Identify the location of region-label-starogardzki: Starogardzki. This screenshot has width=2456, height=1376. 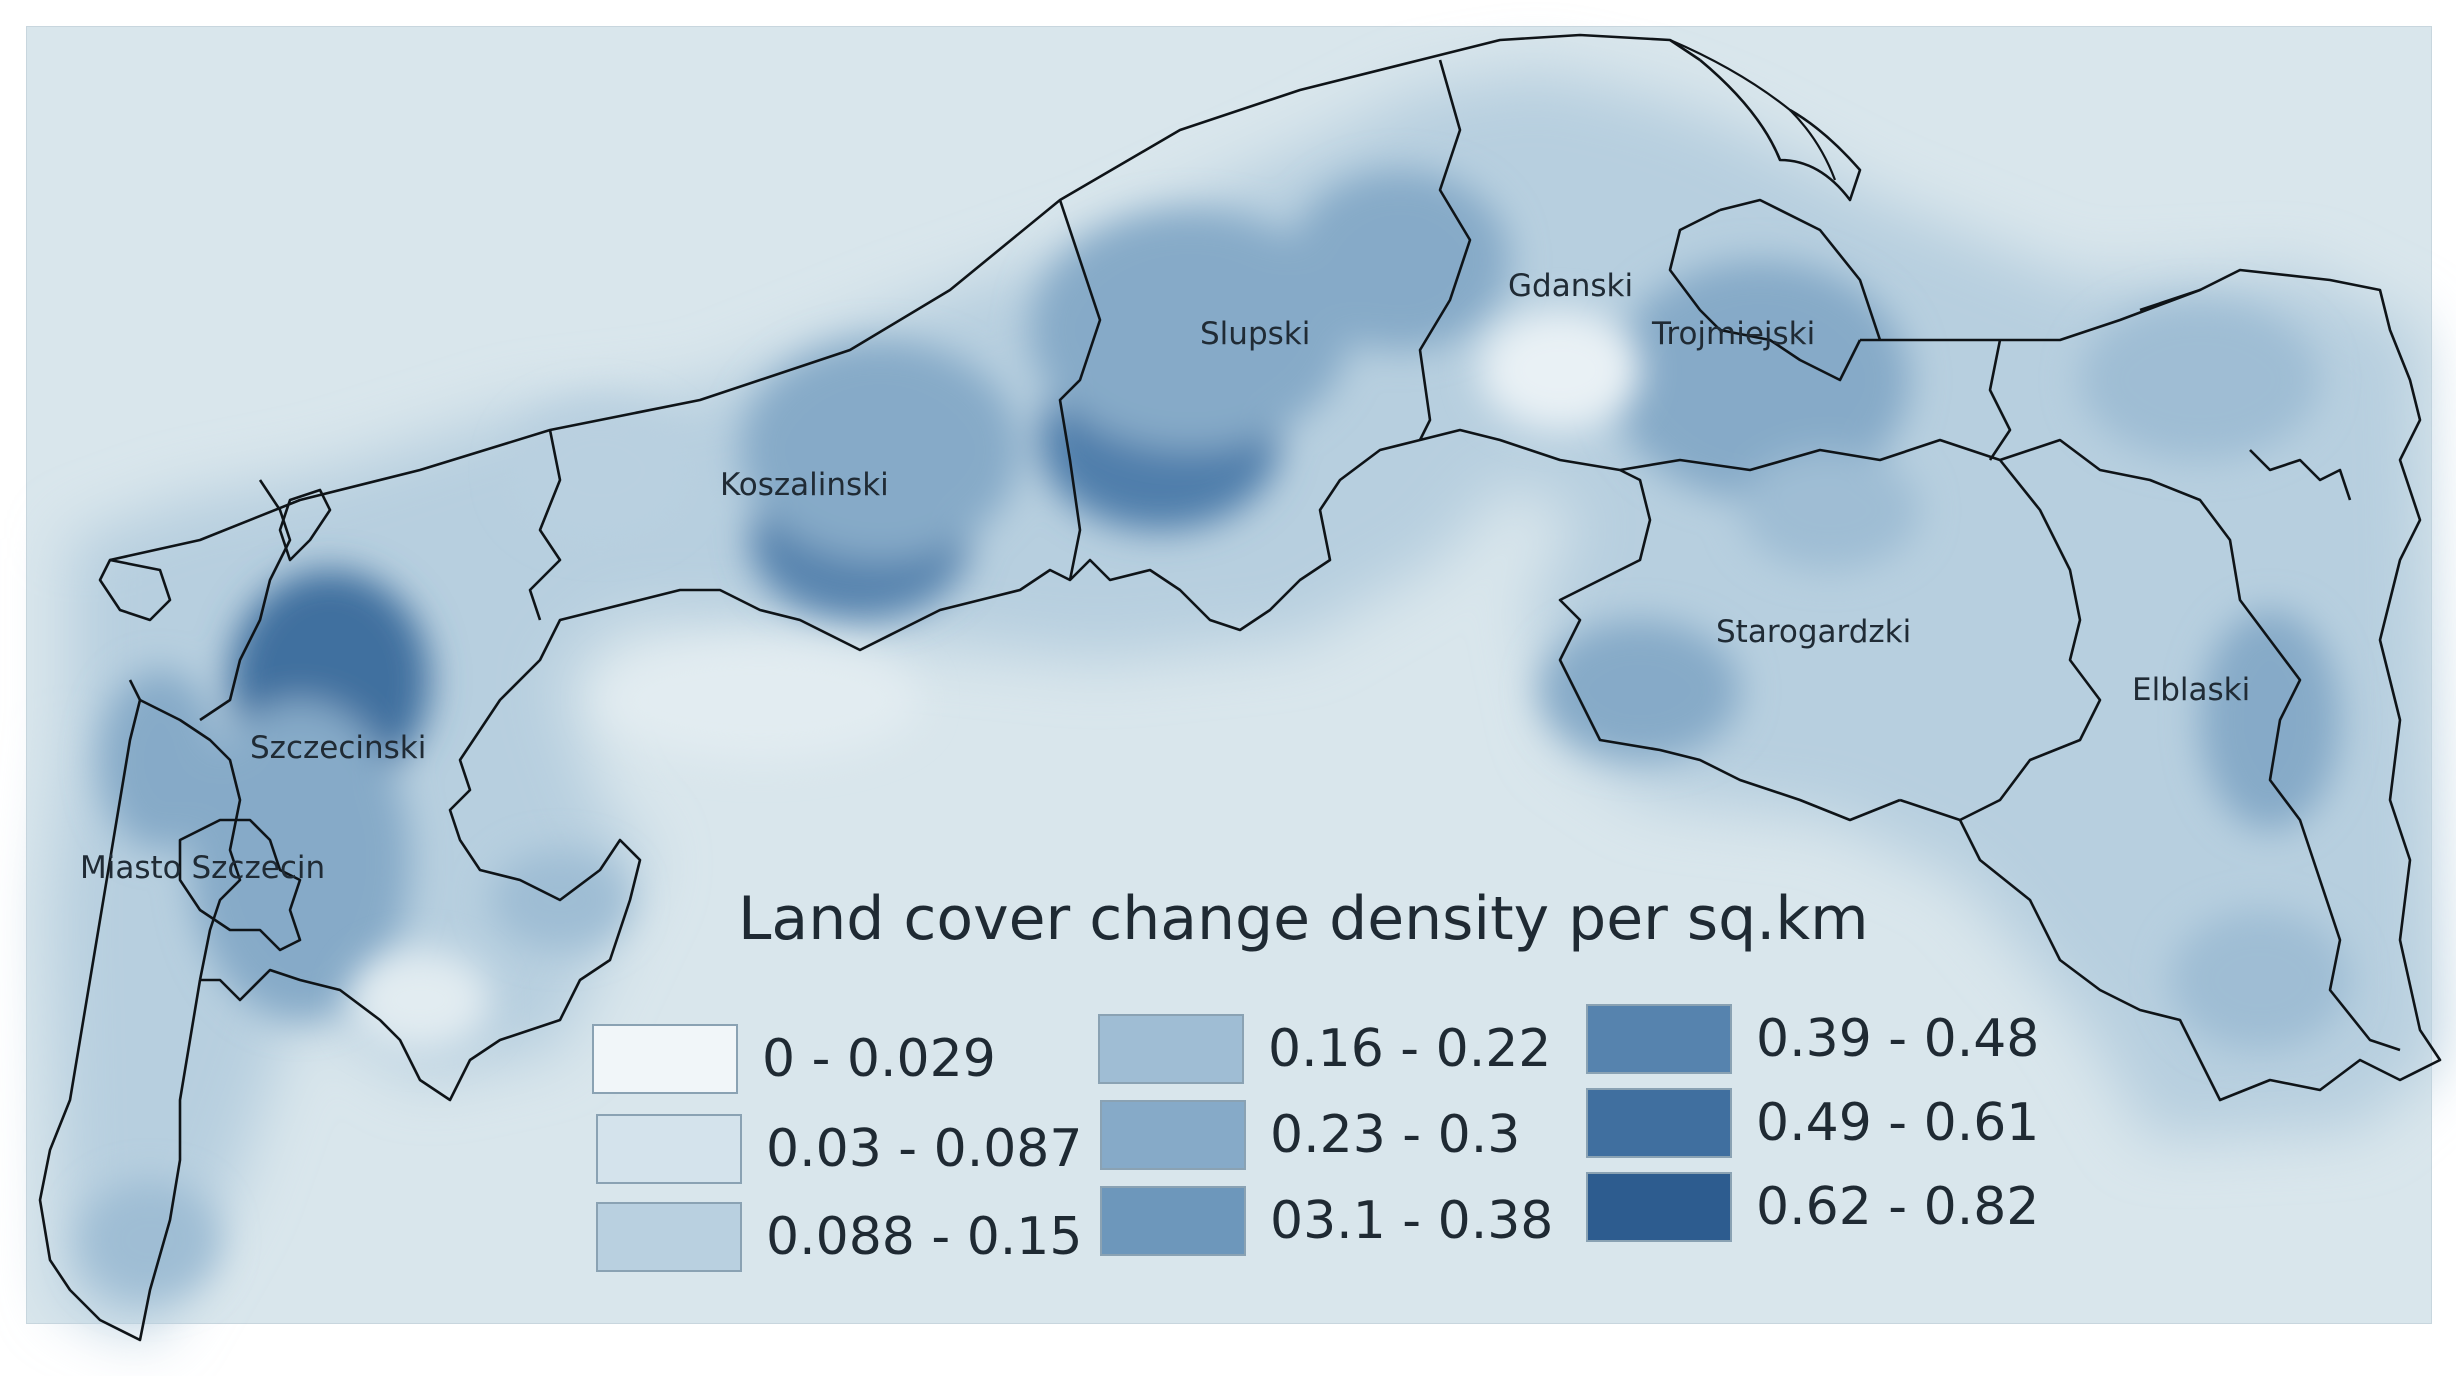
(1813, 632).